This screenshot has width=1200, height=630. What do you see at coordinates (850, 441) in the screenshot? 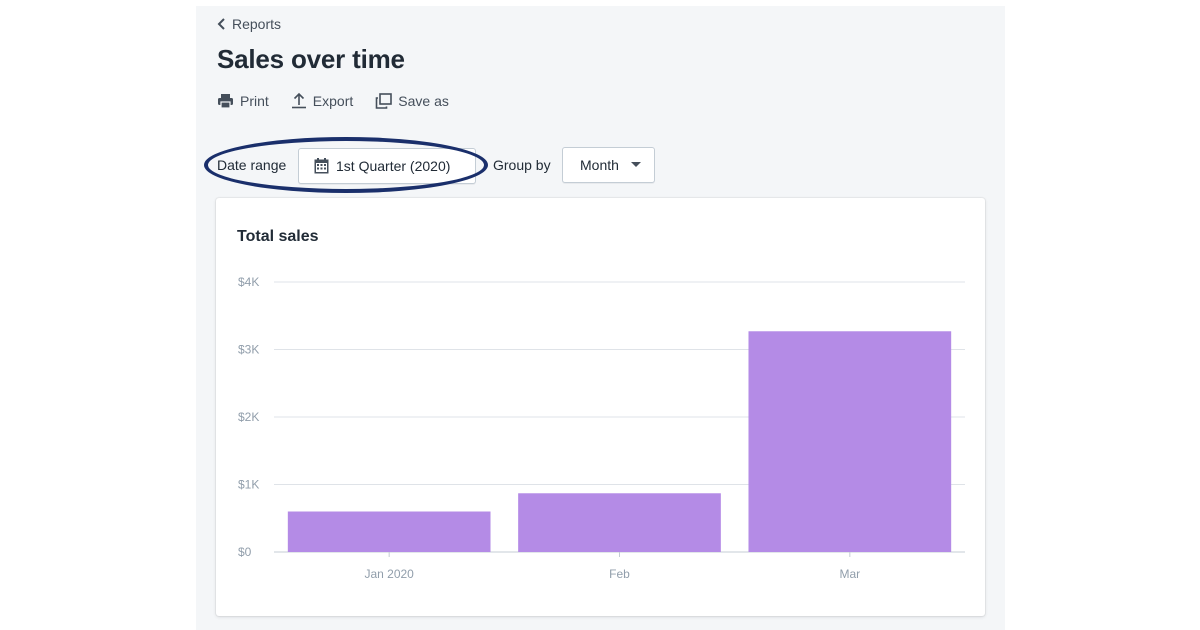
I see `bar-mar` at bounding box center [850, 441].